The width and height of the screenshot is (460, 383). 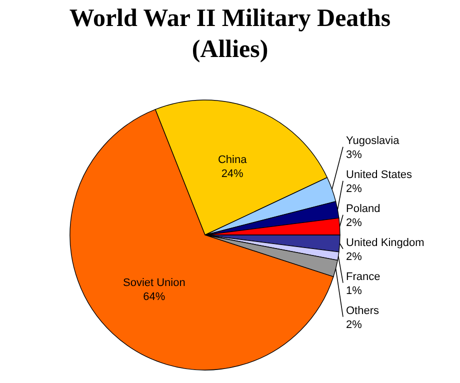 What do you see at coordinates (379, 174) in the screenshot?
I see `slice-label: United States` at bounding box center [379, 174].